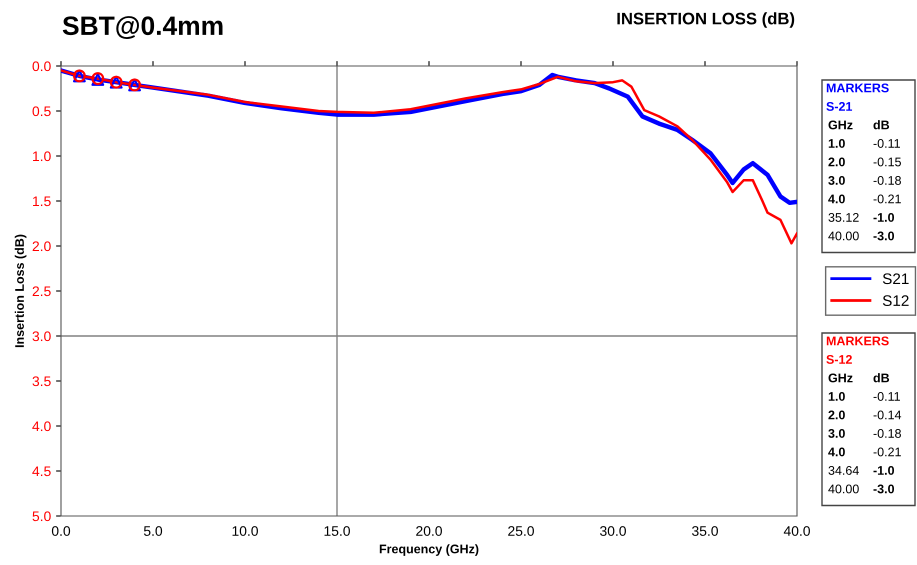  I want to click on x-tick-label: 5.0, so click(153, 531).